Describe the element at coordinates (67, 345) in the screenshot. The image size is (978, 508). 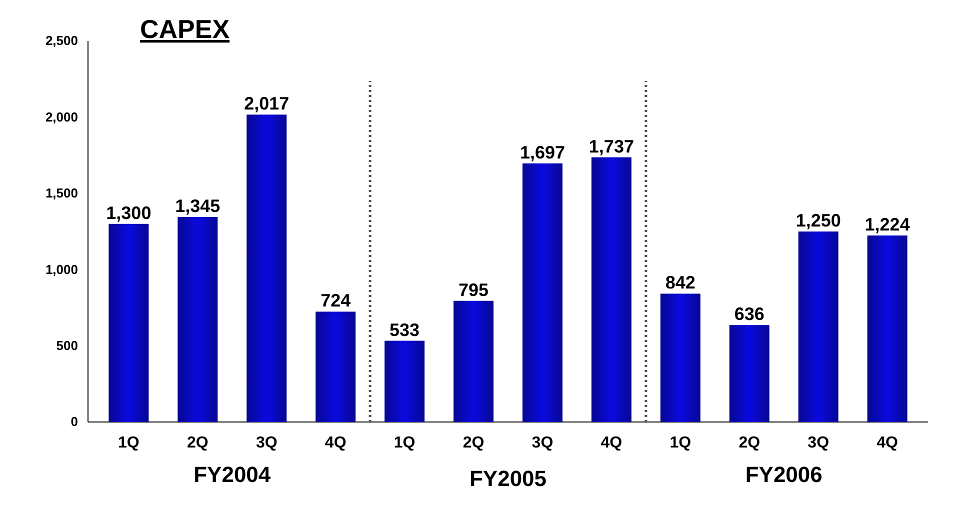
I see `y-tick-label: 500` at that location.